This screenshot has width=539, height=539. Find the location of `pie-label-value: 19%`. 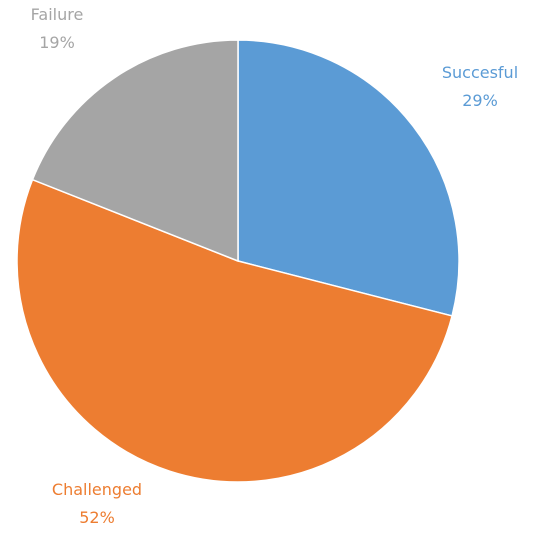

pie-label-value: 19% is located at coordinates (57, 42).